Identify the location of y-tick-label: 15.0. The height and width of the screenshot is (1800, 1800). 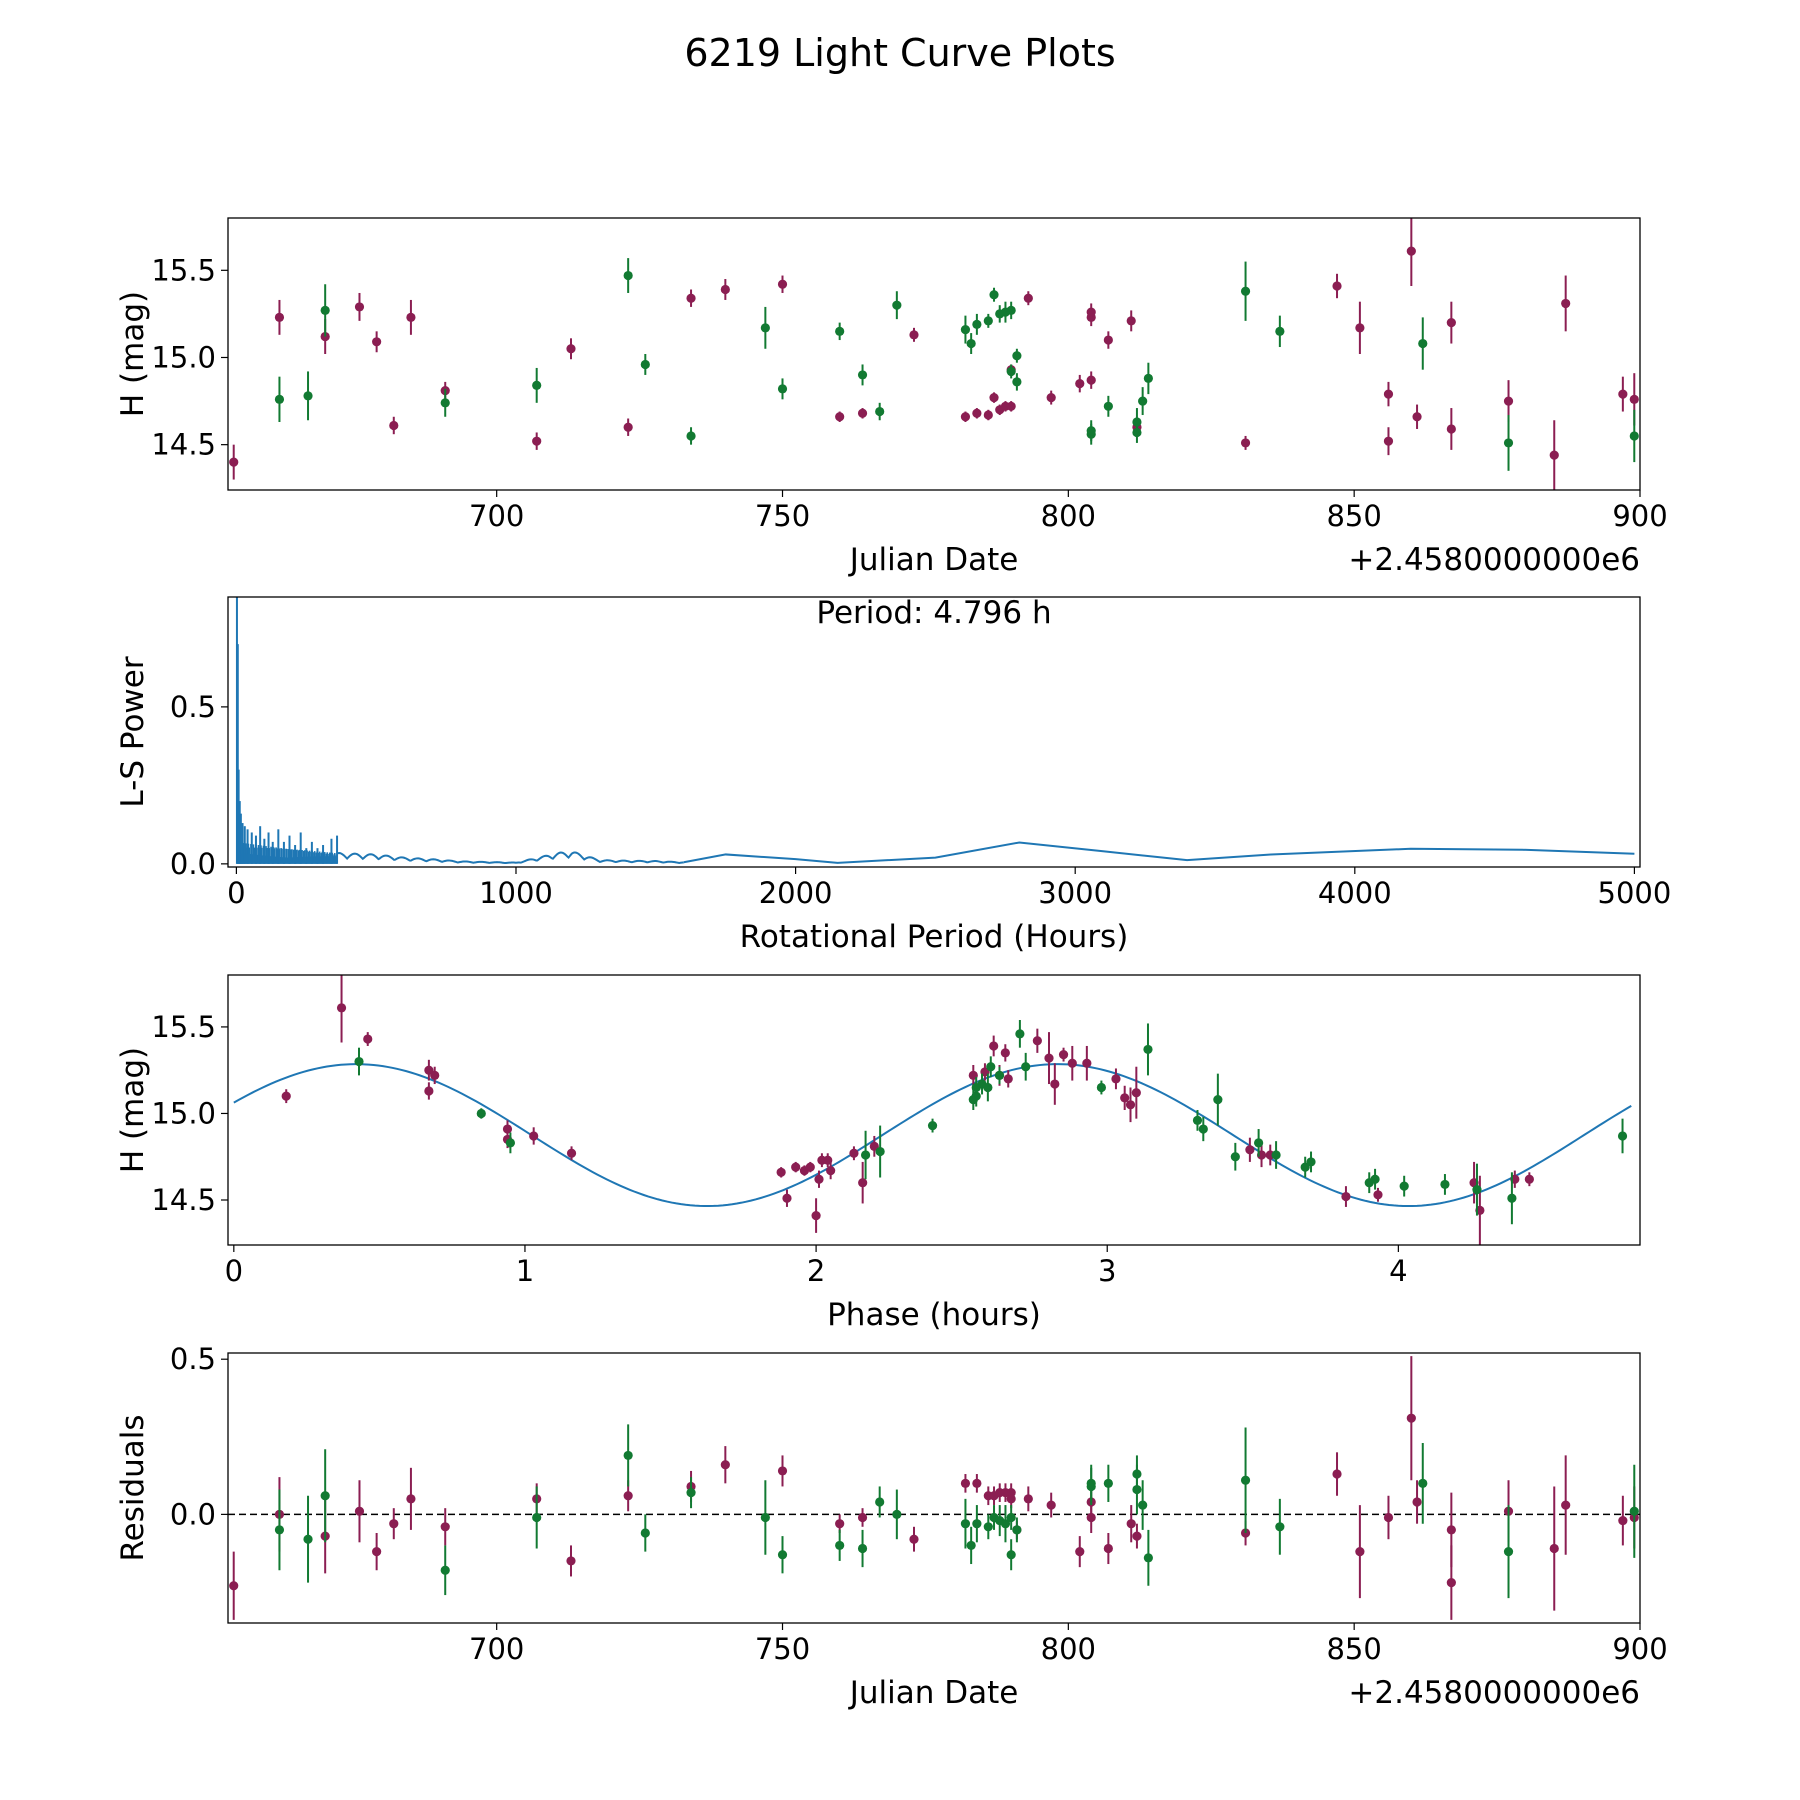
(183, 1113).